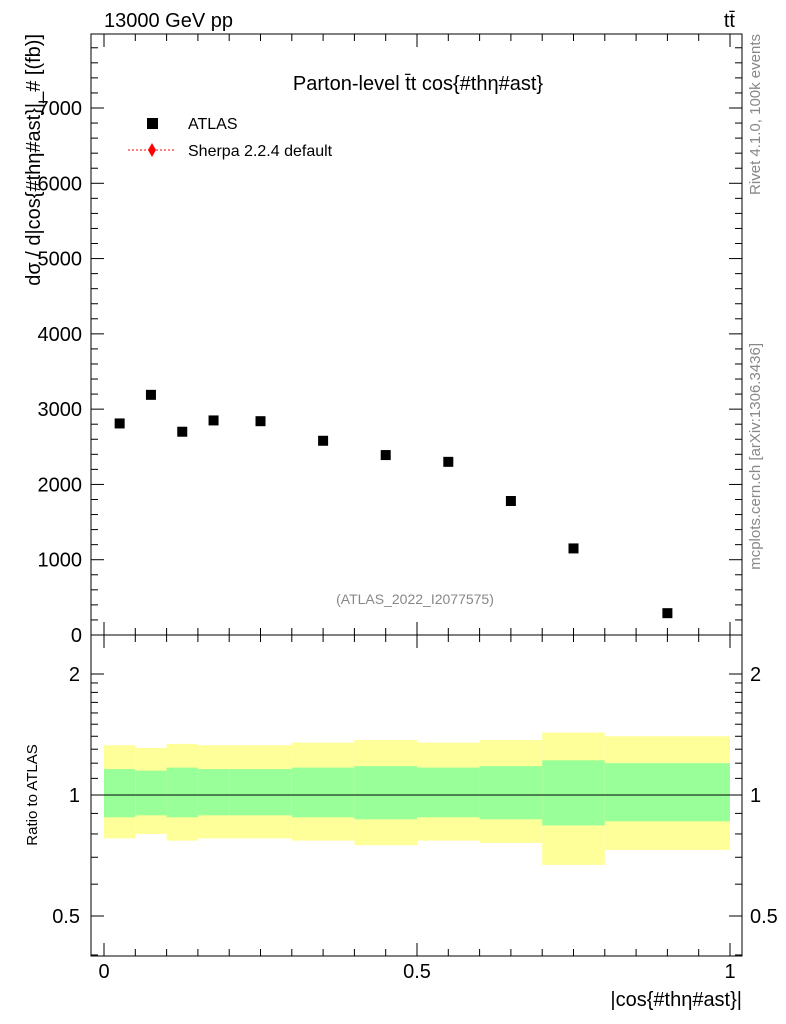  I want to click on ratio-ytick-label: 1, so click(74, 796).